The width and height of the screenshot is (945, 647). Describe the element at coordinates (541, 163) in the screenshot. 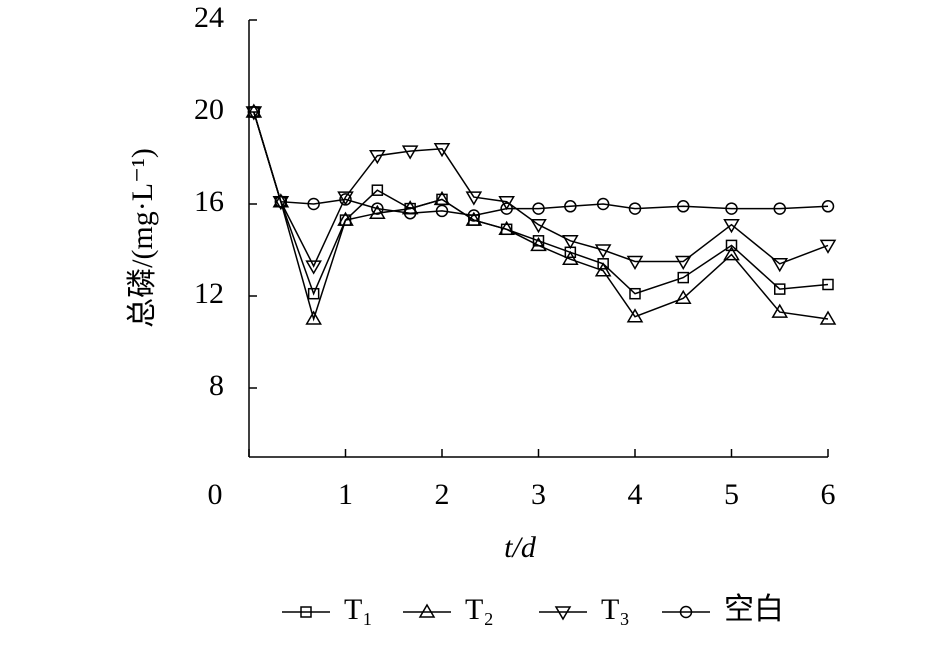

I see `series-markers` at that location.